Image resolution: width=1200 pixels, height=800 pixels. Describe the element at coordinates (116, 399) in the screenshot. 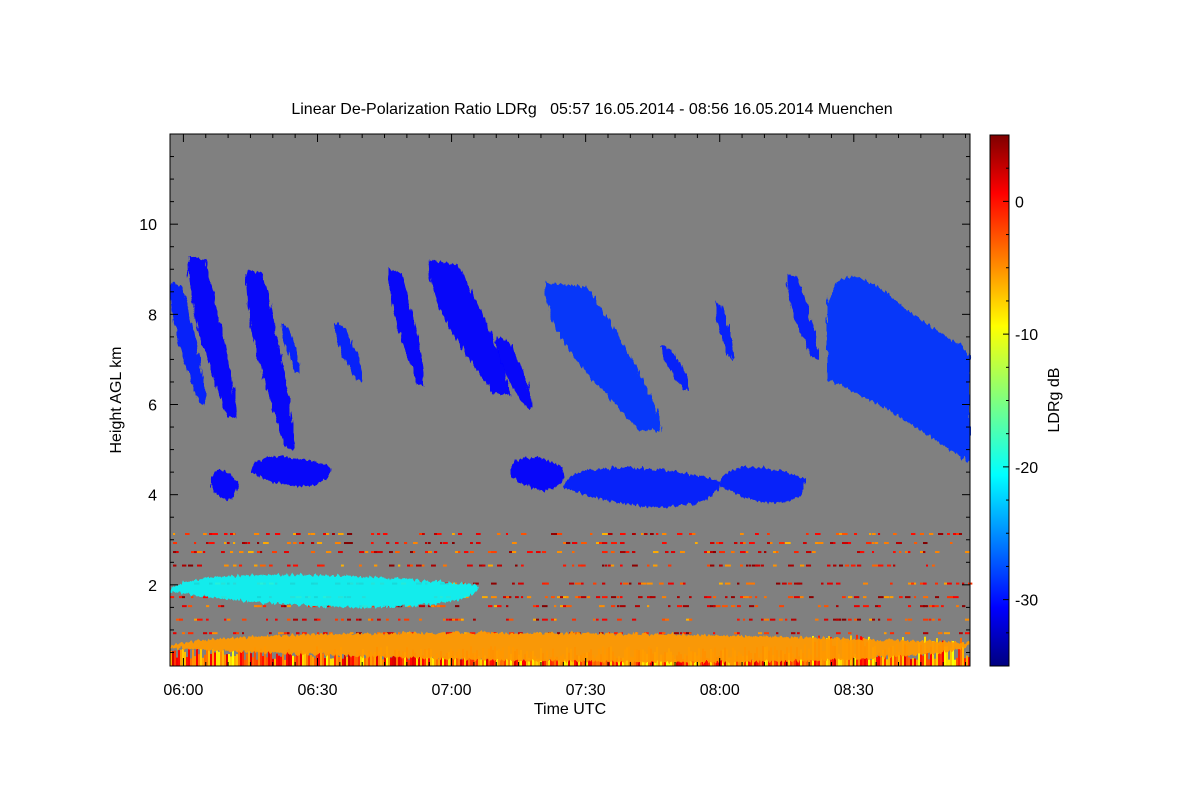

I see `y-axis-label: Height AGL km` at that location.